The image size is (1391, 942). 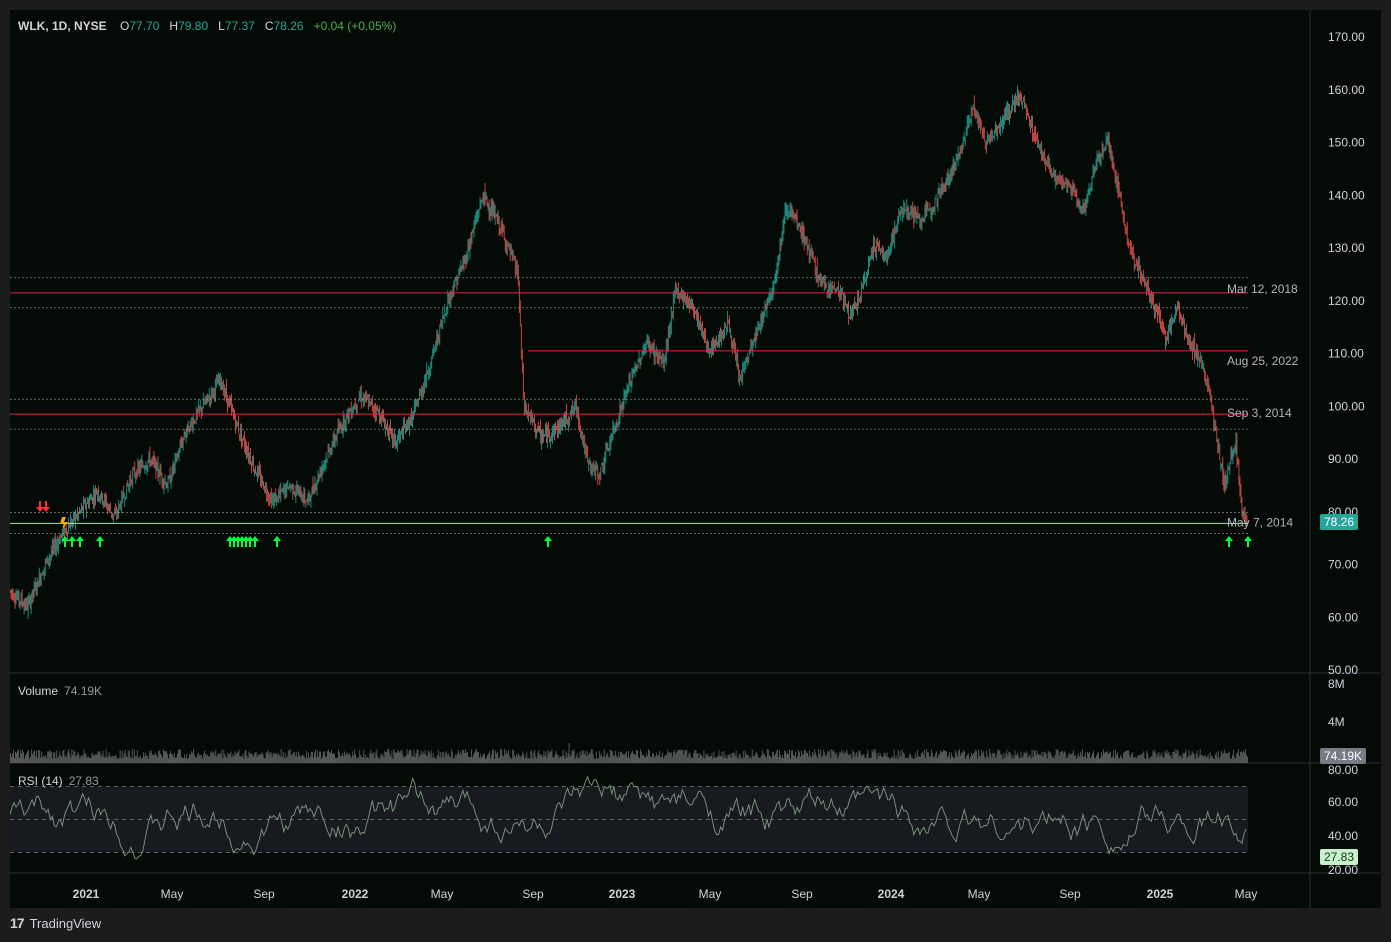 I want to click on price-axis-tick: 60.00, so click(x=1343, y=617).